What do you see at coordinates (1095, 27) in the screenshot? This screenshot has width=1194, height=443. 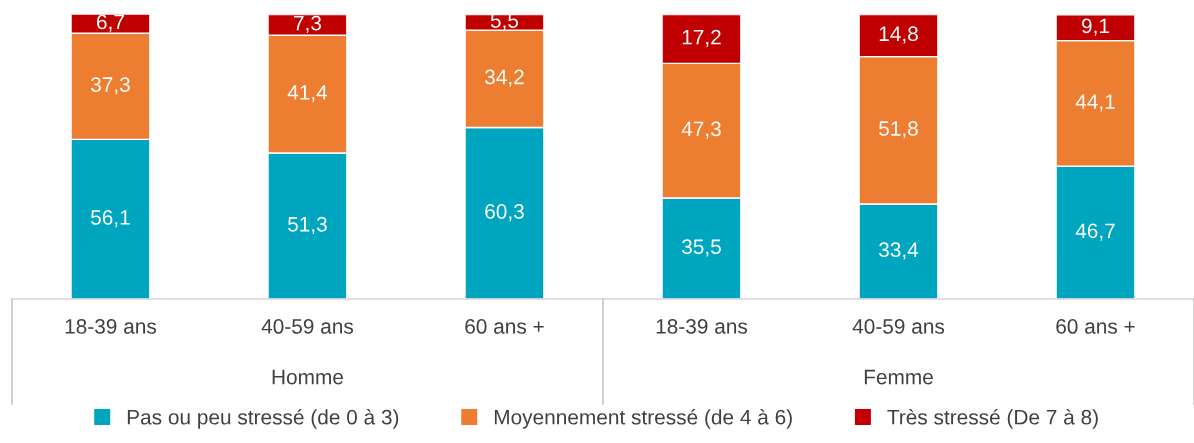 I see `data-label: 9,1` at bounding box center [1095, 27].